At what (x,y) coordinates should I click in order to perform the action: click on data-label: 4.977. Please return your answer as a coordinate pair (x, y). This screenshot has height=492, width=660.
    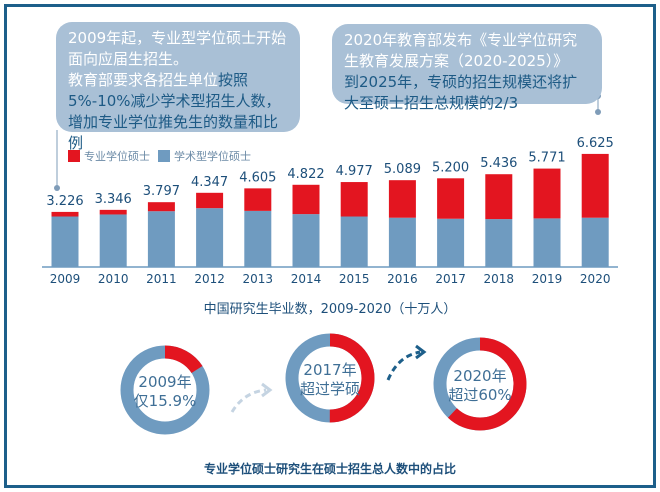
    Looking at the image, I should click on (354, 171).